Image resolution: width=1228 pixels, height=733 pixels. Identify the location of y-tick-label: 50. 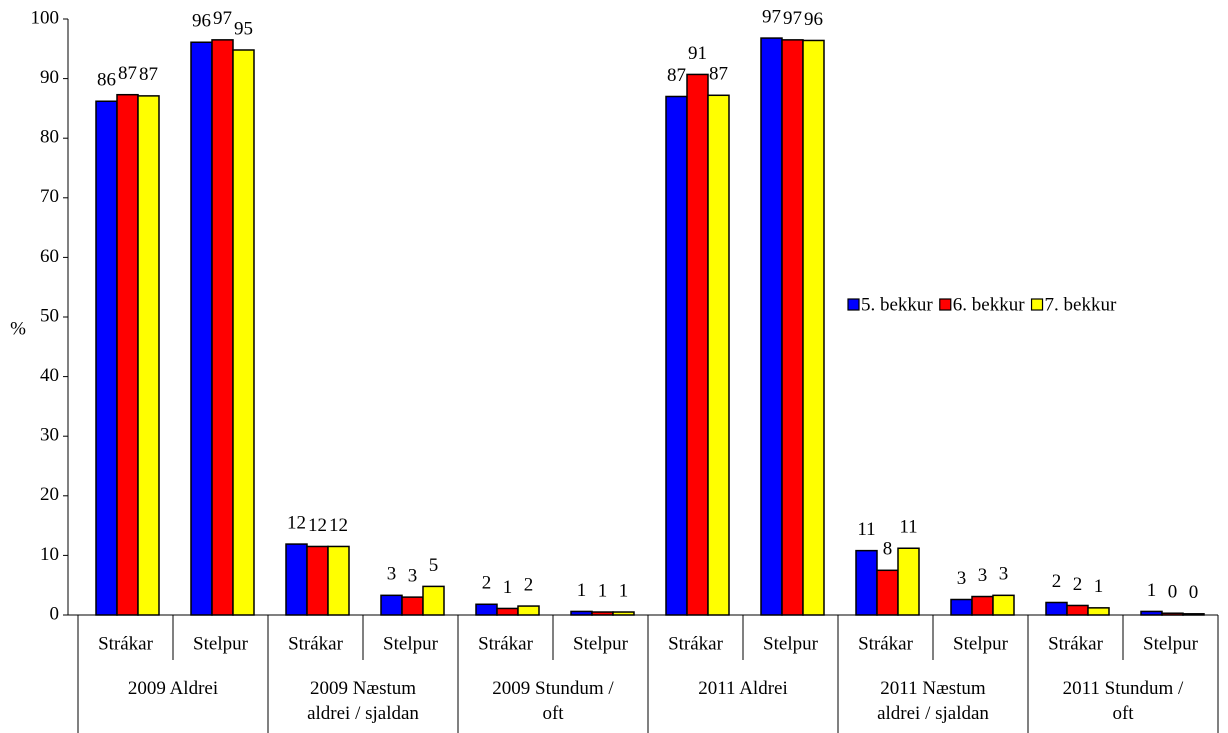
(49, 315).